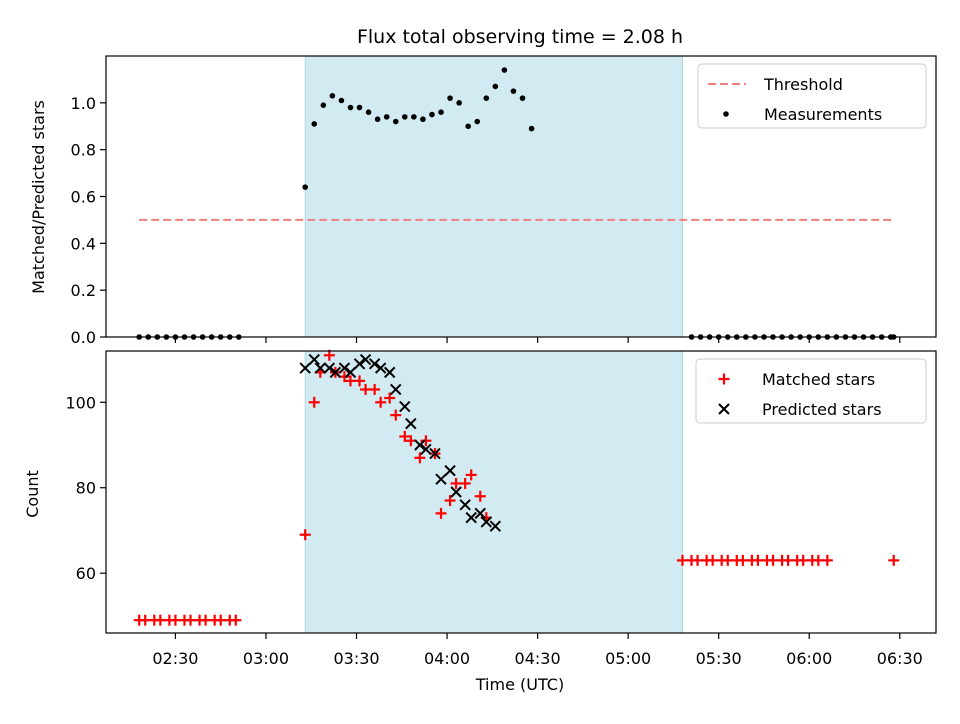 This screenshot has width=960, height=724. I want to click on top-y-tick-label-4: 0.8, so click(83, 150).